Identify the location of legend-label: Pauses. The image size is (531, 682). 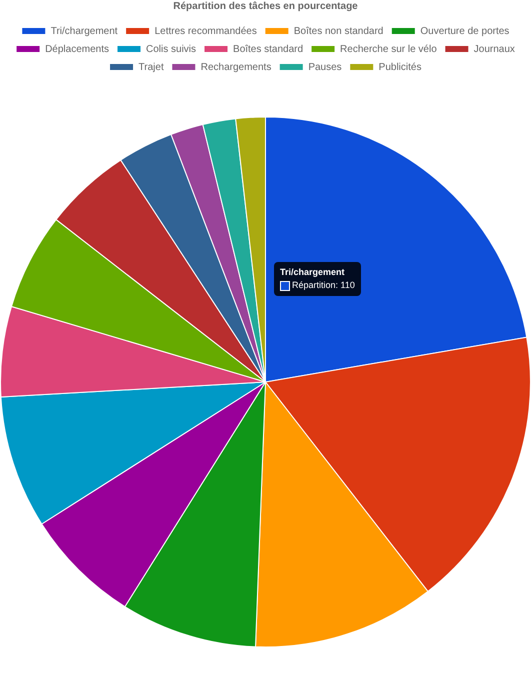
(325, 67).